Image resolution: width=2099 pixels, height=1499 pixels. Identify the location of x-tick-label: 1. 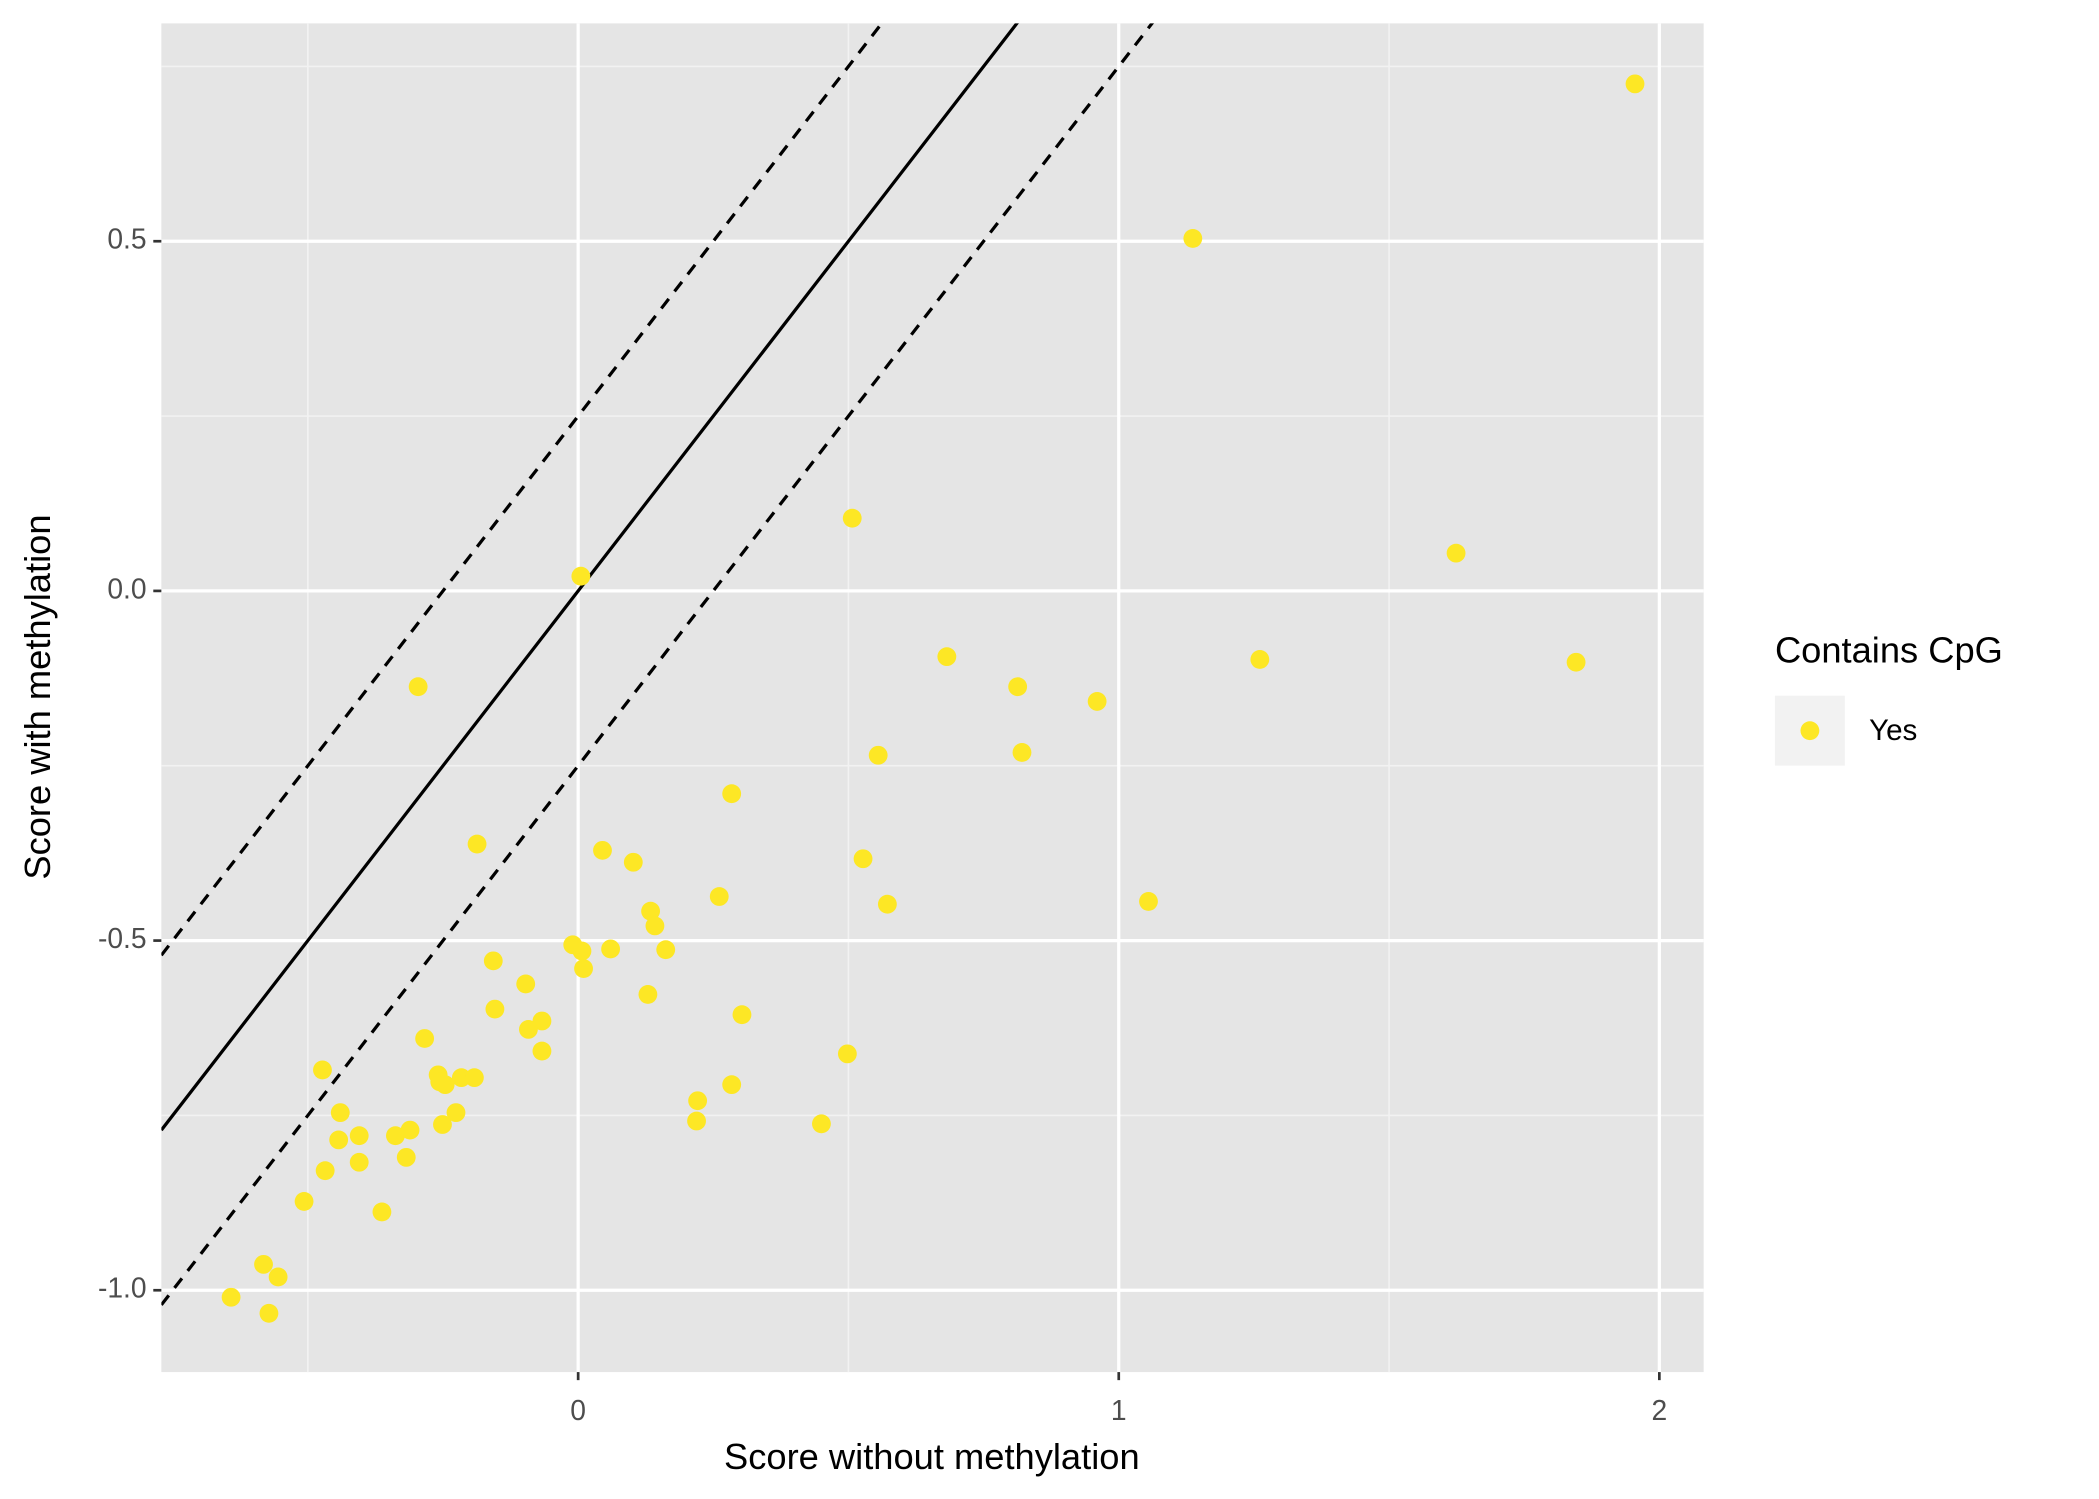
(1119, 1410).